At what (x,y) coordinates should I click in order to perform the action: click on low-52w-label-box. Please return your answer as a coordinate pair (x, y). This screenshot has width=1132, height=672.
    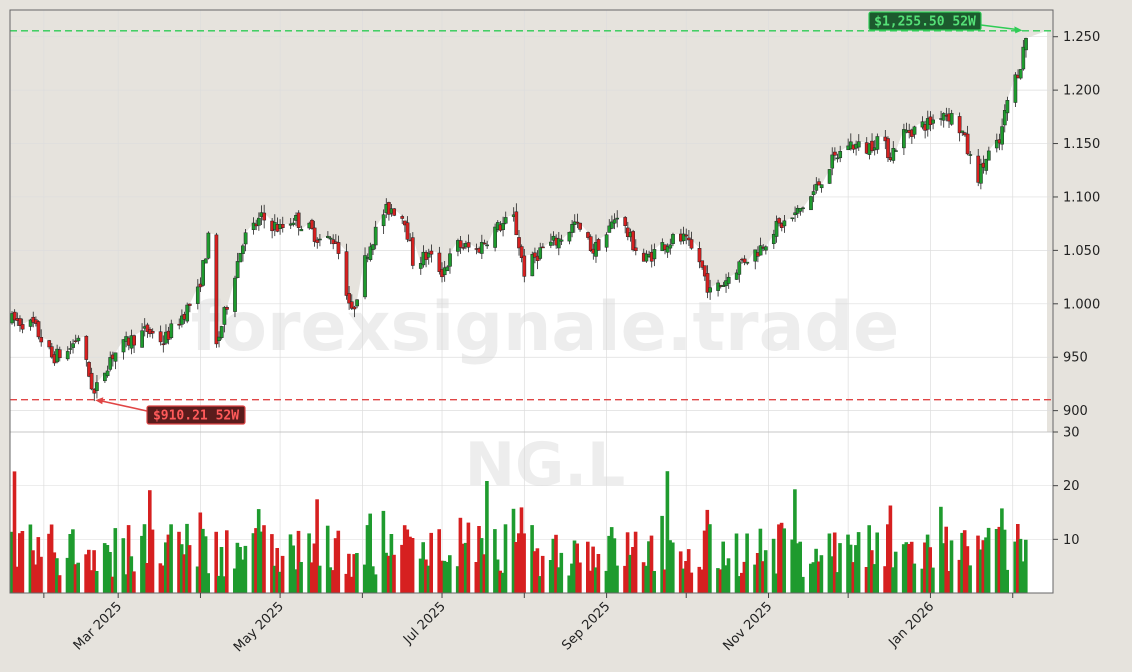
    Looking at the image, I should click on (196, 415).